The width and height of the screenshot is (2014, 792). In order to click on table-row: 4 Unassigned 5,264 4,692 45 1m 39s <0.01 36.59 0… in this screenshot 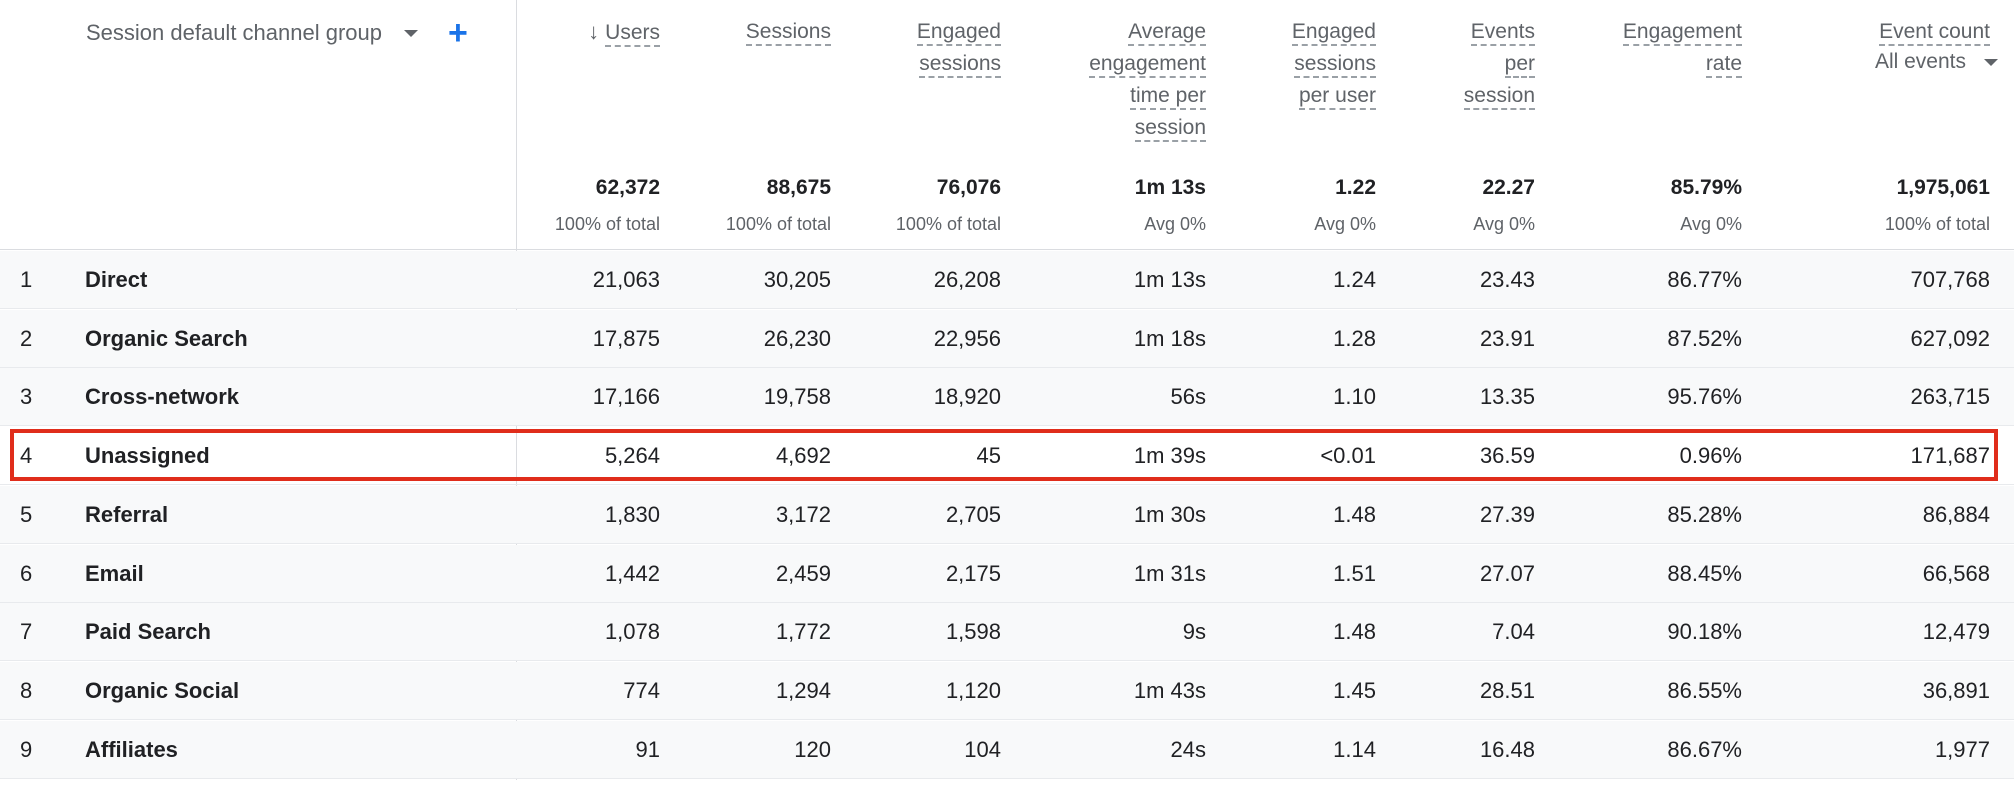, I will do `click(1007, 456)`.